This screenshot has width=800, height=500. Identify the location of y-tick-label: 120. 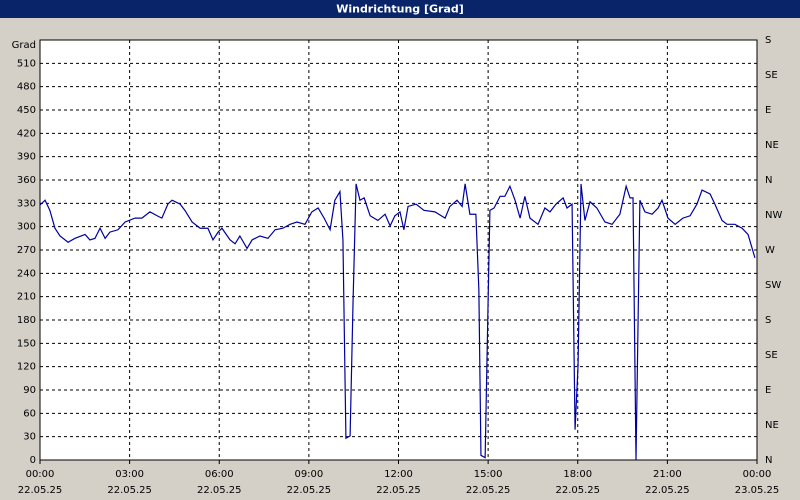
(26, 367).